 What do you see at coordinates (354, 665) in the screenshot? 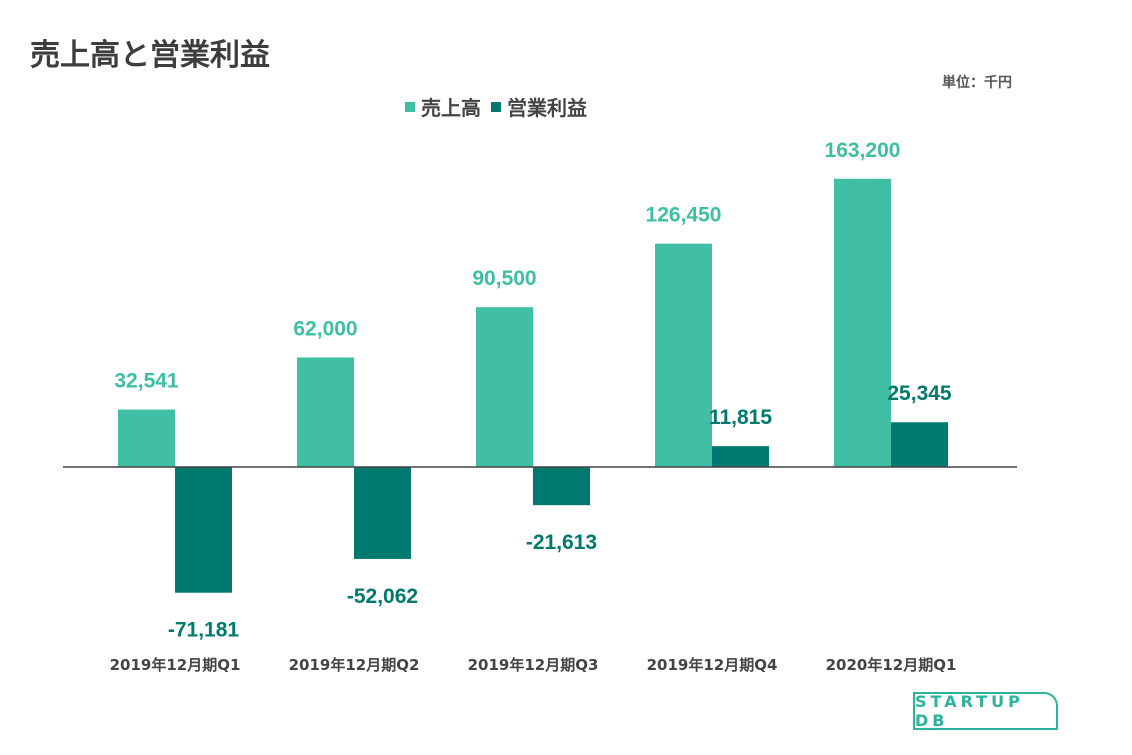
I see `x-tick-label-2: 2019年12月期Q2` at bounding box center [354, 665].